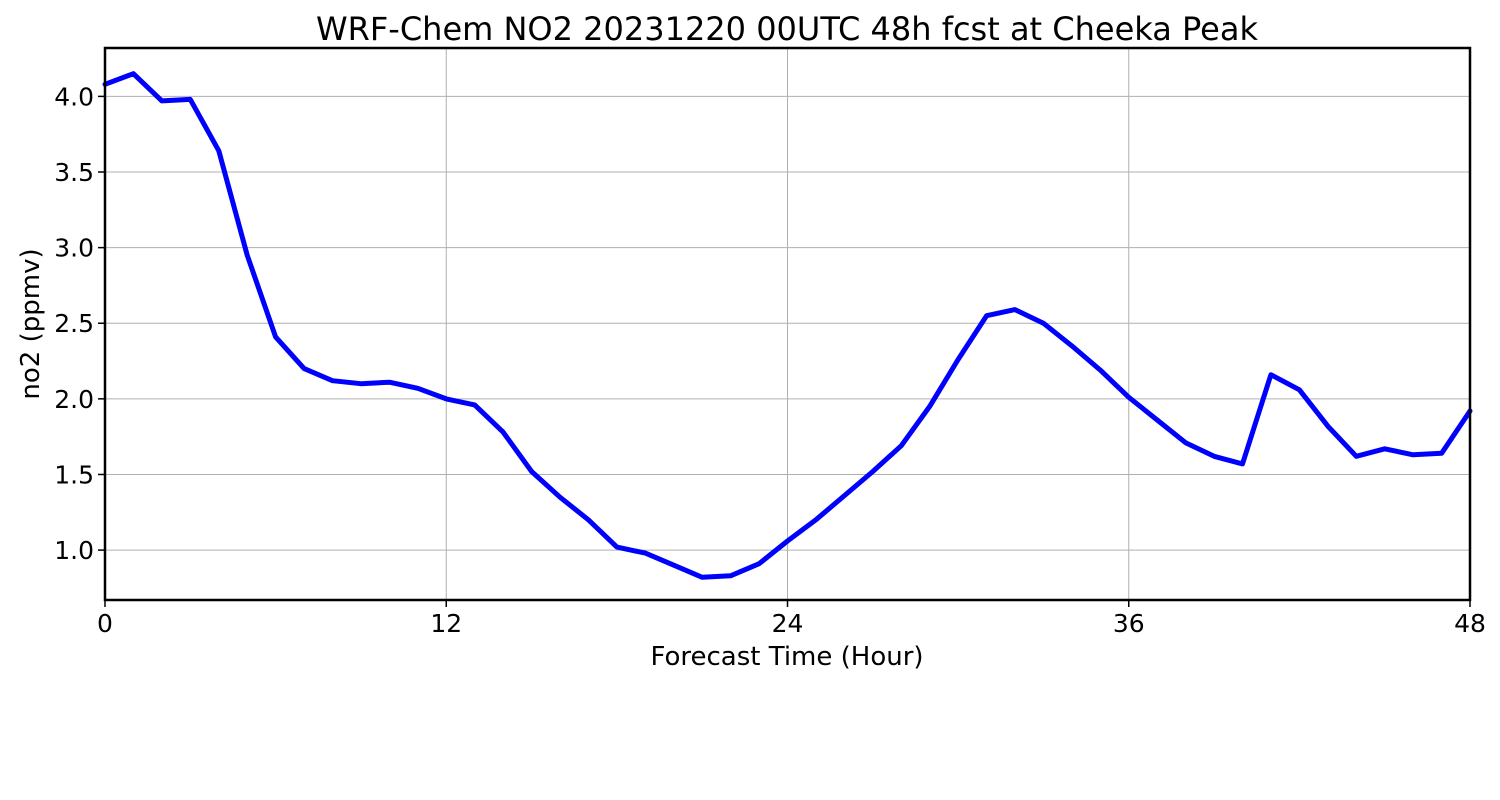  I want to click on x-tick-label: 36, so click(1129, 623).